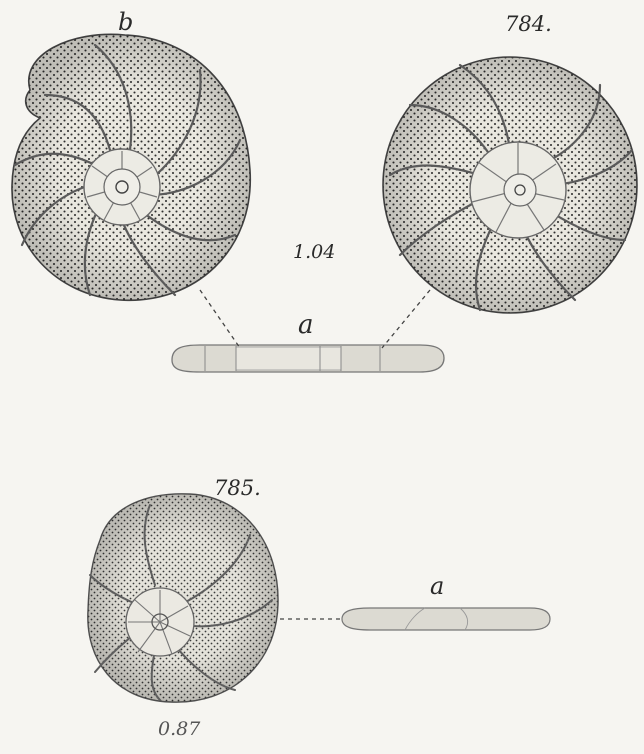 This screenshot has height=754, width=644. I want to click on figure-number-785: 785., so click(237, 488).